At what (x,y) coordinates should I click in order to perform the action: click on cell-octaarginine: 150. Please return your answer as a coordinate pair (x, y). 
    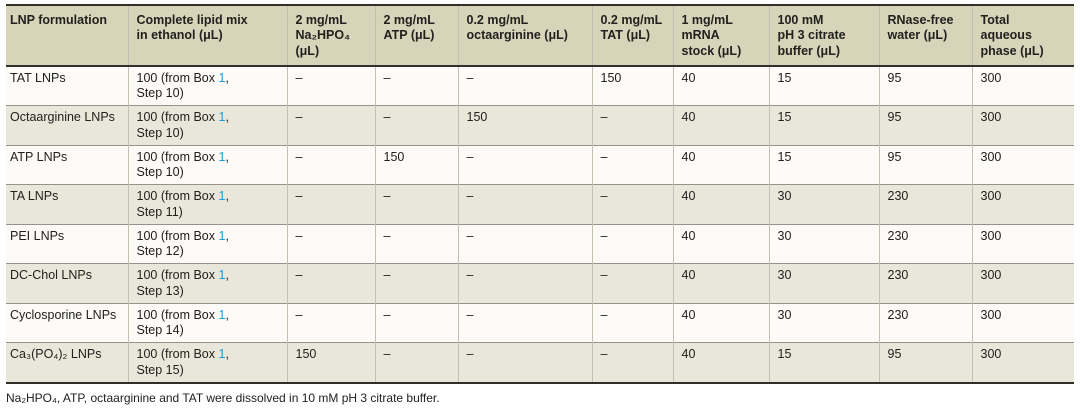
    Looking at the image, I should click on (524, 125).